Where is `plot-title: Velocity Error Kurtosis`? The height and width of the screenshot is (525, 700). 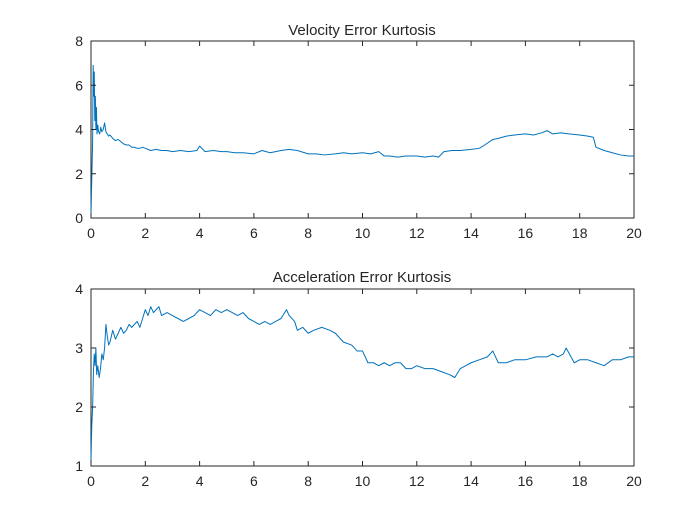 plot-title: Velocity Error Kurtosis is located at coordinates (362, 30).